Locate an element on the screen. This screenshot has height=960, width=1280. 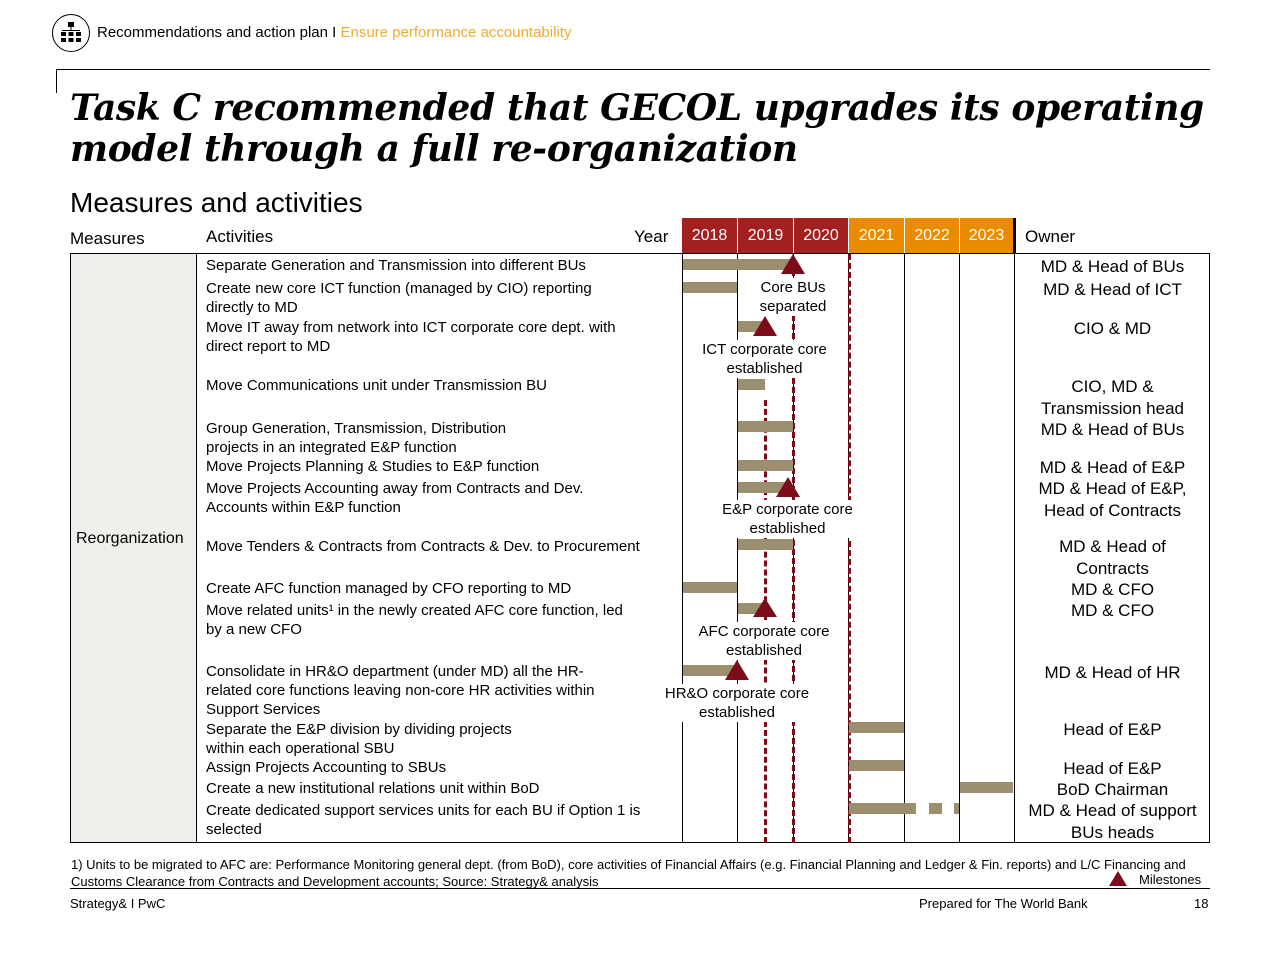
year-column-header: Year is located at coordinates (651, 236).